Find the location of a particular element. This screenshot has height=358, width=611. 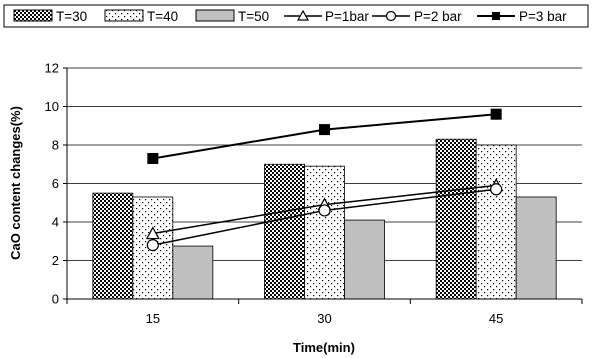

y-tick-label: 8 is located at coordinates (55, 145).